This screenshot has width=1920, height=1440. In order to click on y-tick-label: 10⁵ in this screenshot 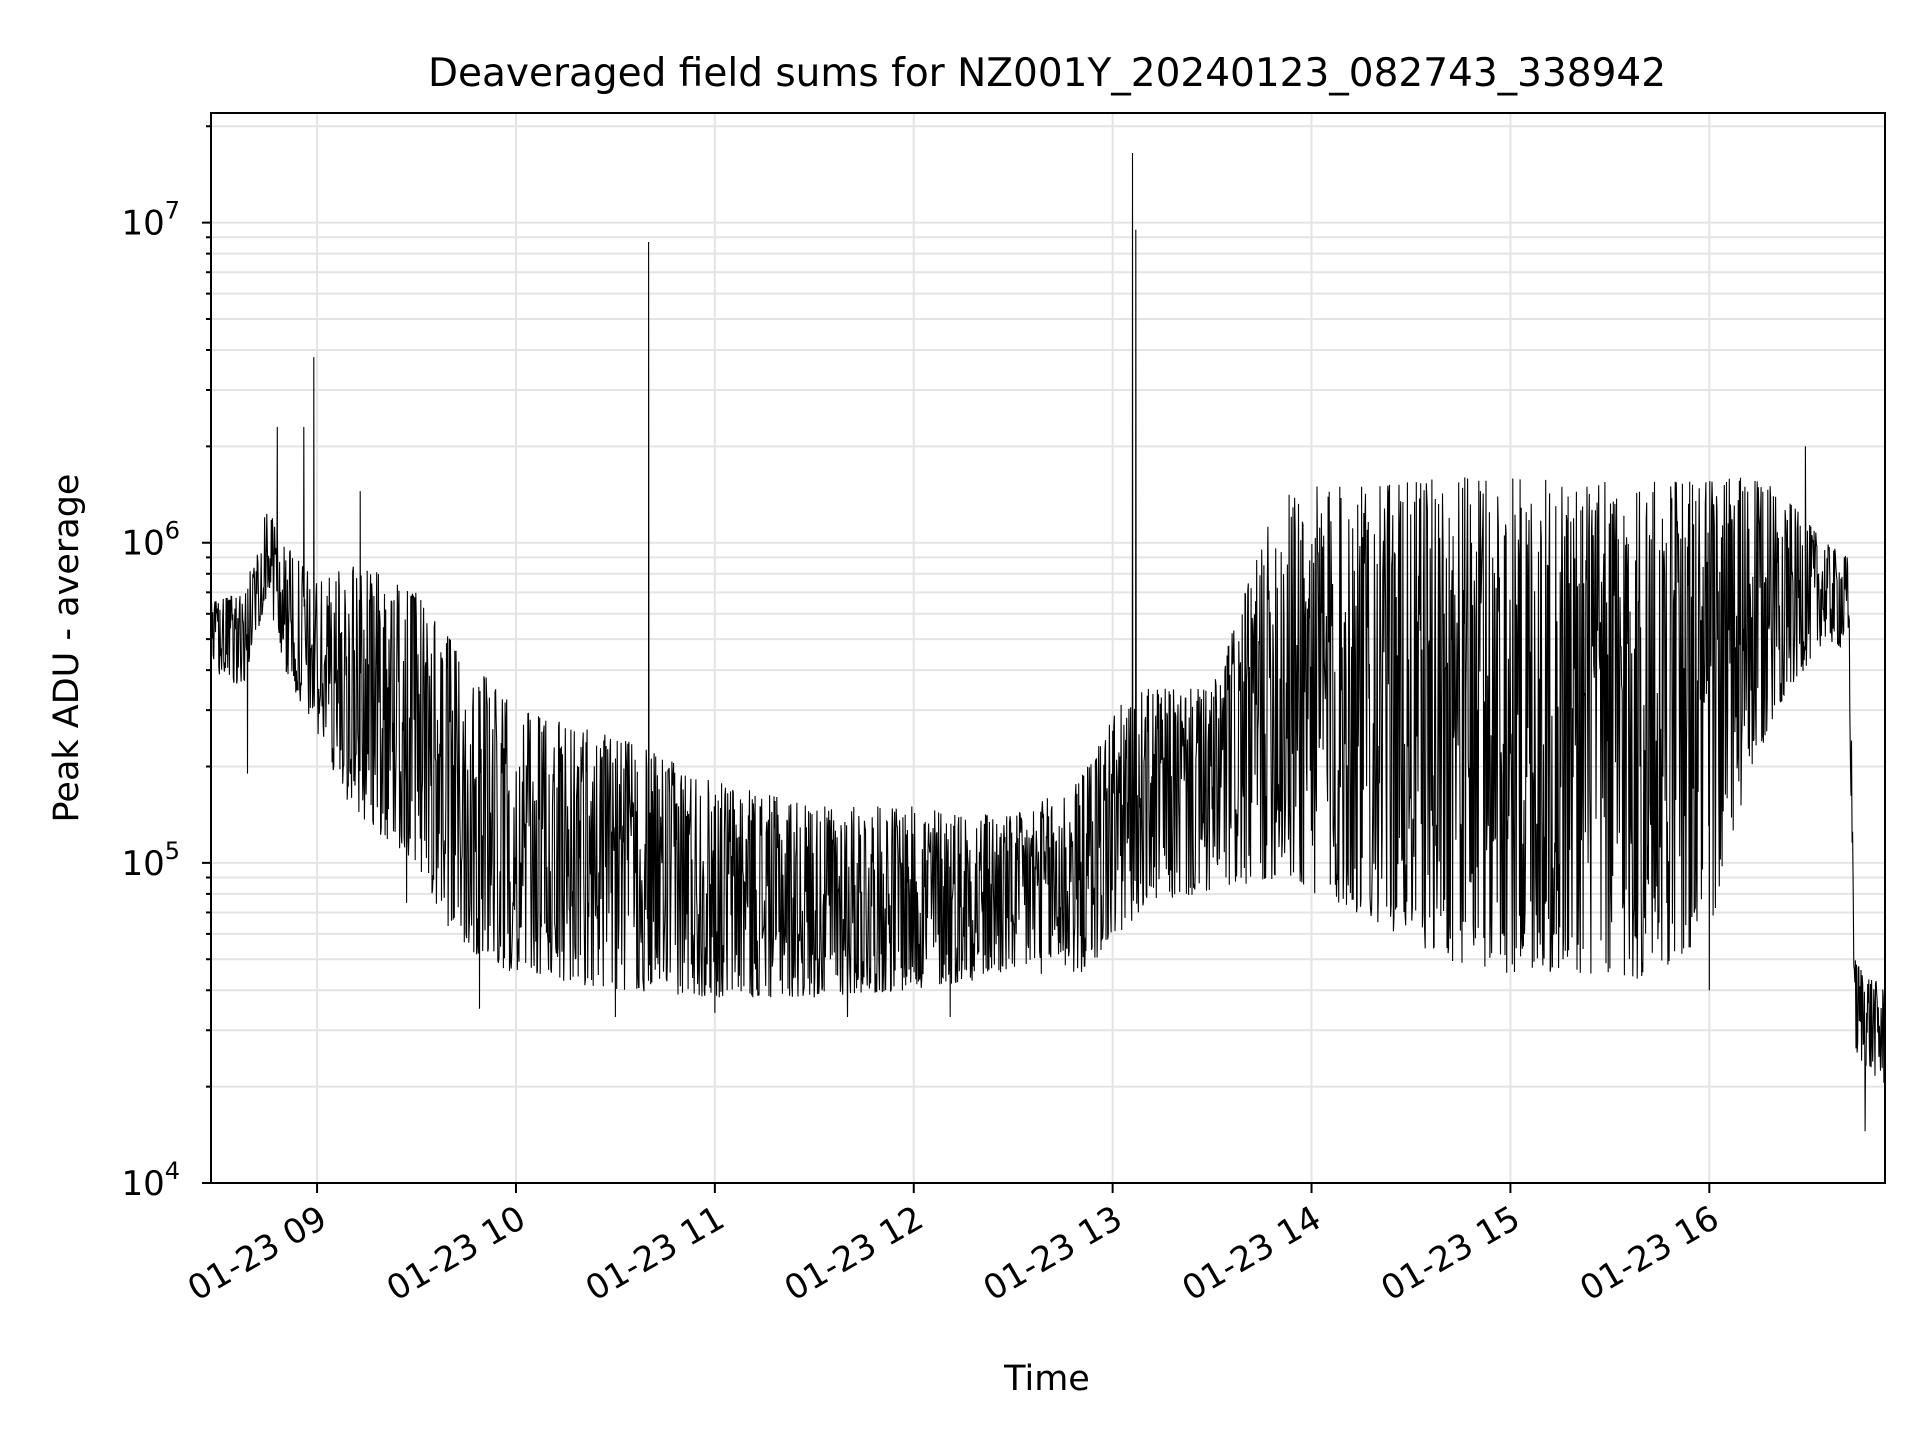, I will do `click(150, 860)`.